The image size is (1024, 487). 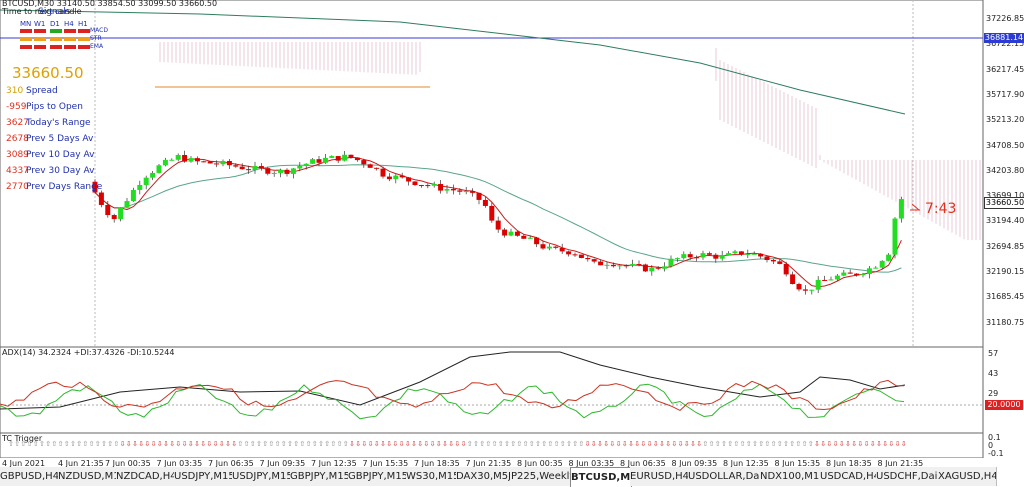 I want to click on chart-tab: NZDCAD,H4, so click(x=145, y=476).